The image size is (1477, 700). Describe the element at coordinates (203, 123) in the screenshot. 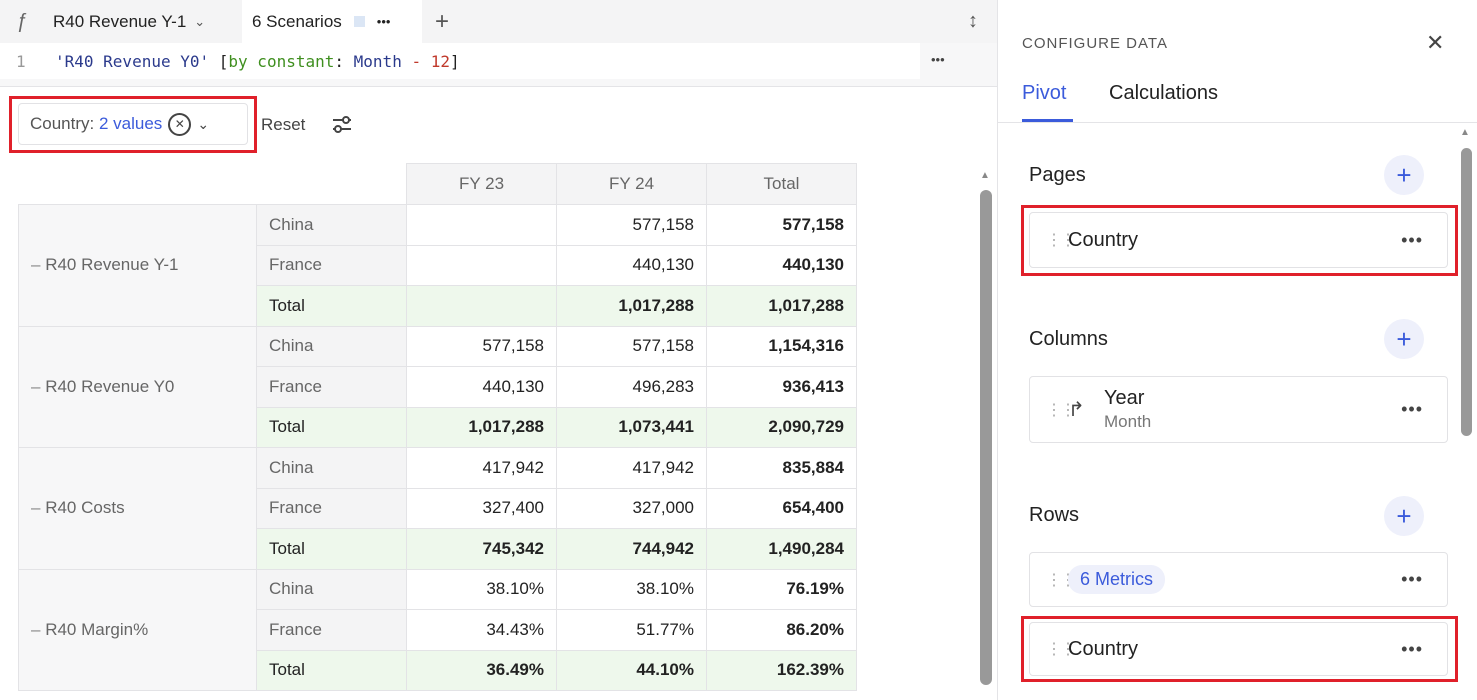

I see `chevron-down-icon: ⌄` at that location.